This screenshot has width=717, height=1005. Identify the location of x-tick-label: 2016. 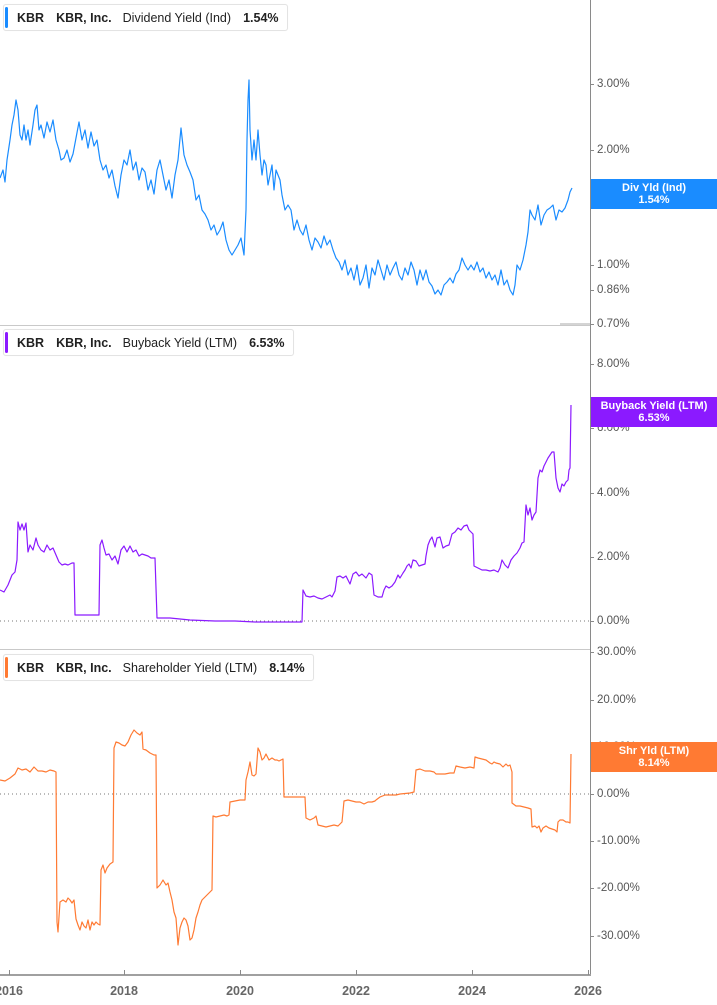
(11, 991).